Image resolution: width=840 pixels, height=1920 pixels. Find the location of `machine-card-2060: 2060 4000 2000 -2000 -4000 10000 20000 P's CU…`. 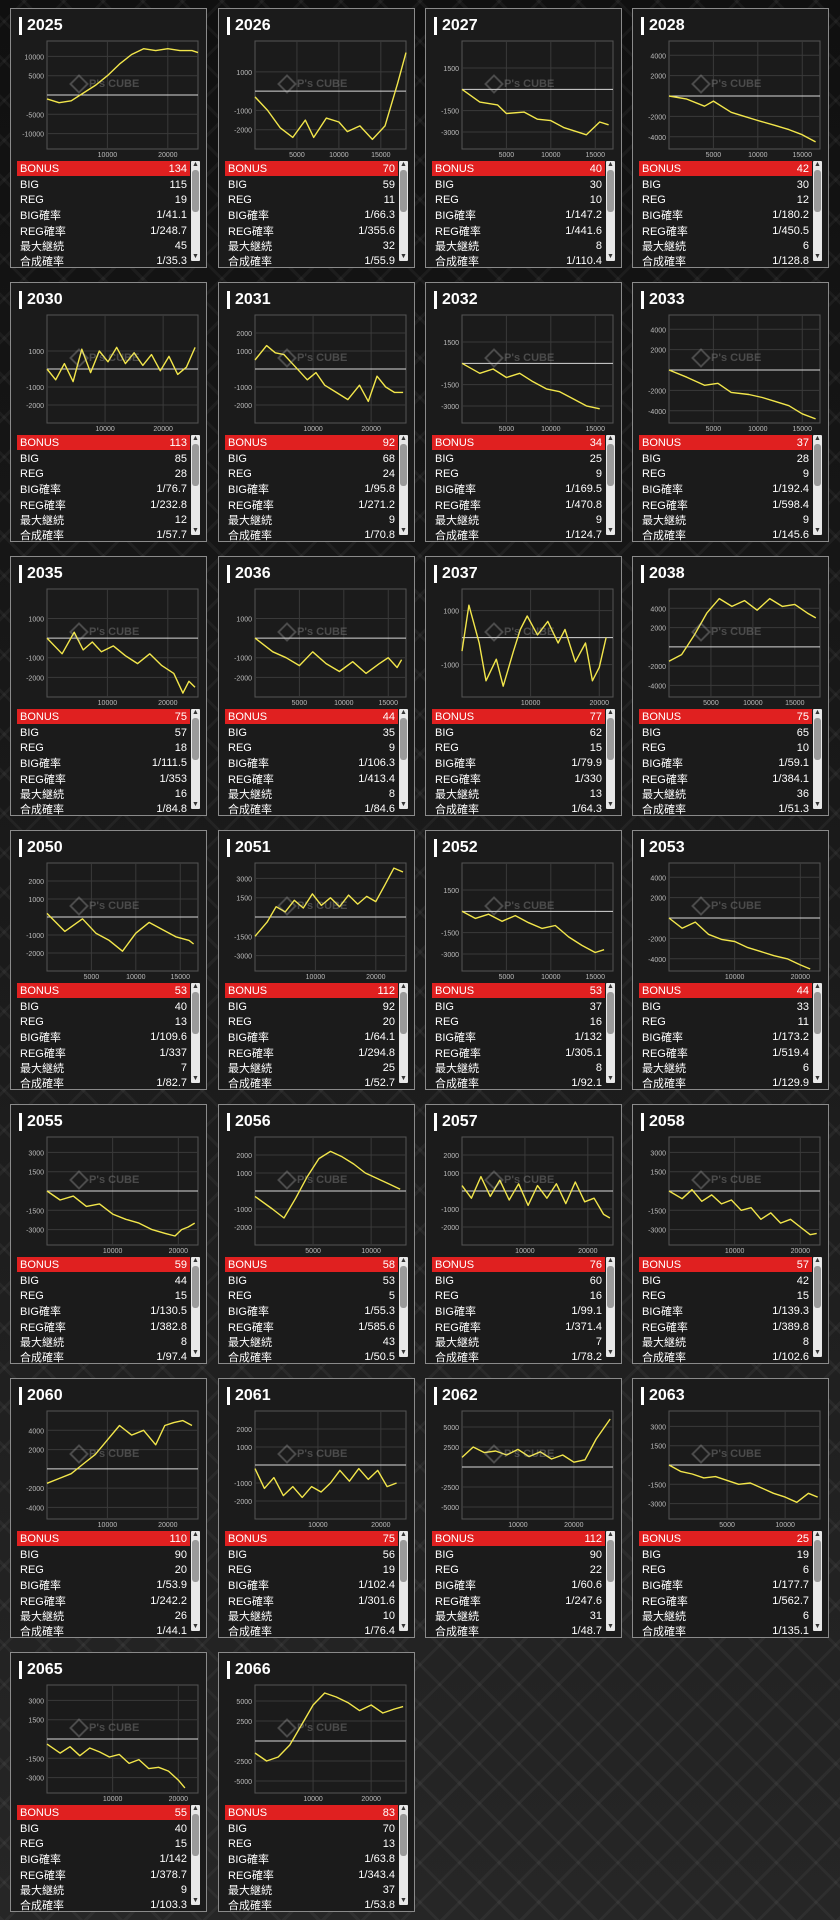

machine-card-2060: 2060 4000 2000 -2000 -4000 10000 20000 P's CU… is located at coordinates (108, 1508).